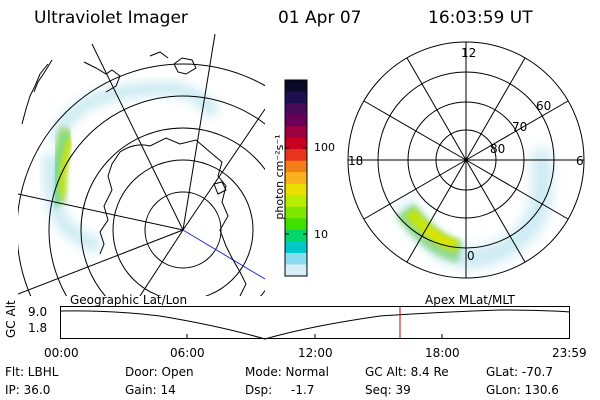 This screenshot has height=400, width=600. I want to click on altitude-ytick-1-8: 1.8, so click(38, 328).